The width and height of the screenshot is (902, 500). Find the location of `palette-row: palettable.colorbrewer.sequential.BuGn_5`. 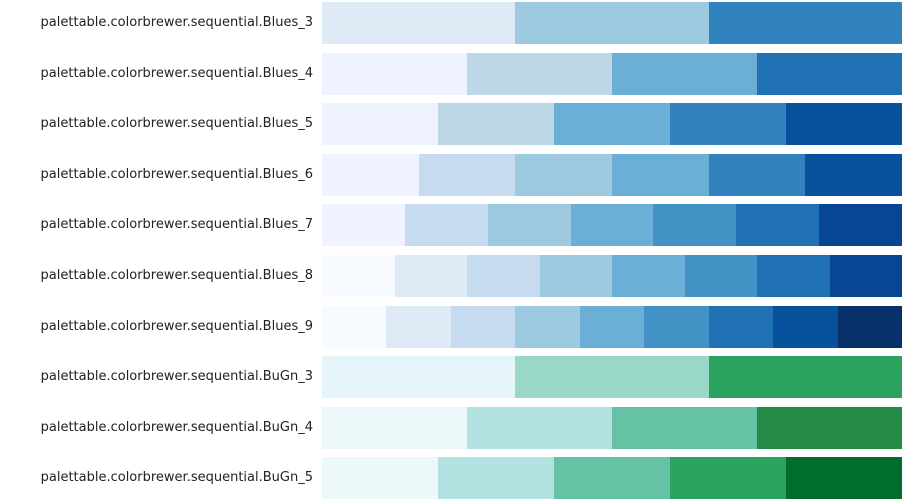

palette-row: palettable.colorbrewer.sequential.BuGn_5 is located at coordinates (451, 478).